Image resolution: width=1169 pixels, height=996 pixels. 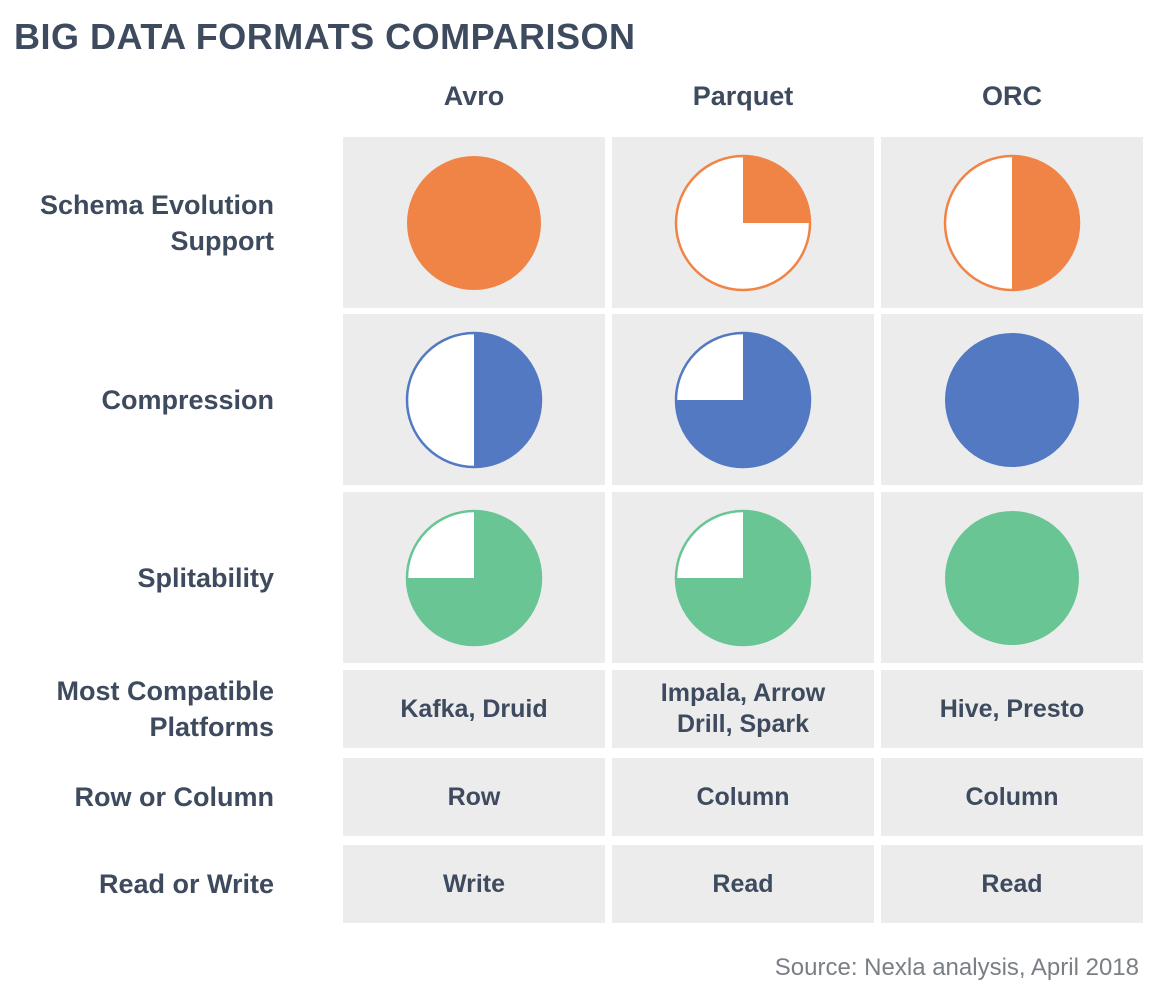 I want to click on row-label-compression: Compression, so click(x=137, y=399).